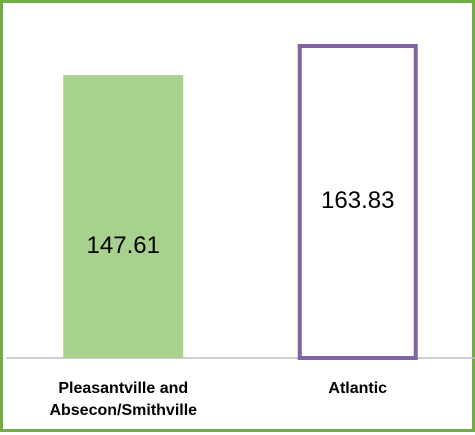 The width and height of the screenshot is (475, 435). What do you see at coordinates (123, 245) in the screenshot?
I see `data-label-0: 147.61` at bounding box center [123, 245].